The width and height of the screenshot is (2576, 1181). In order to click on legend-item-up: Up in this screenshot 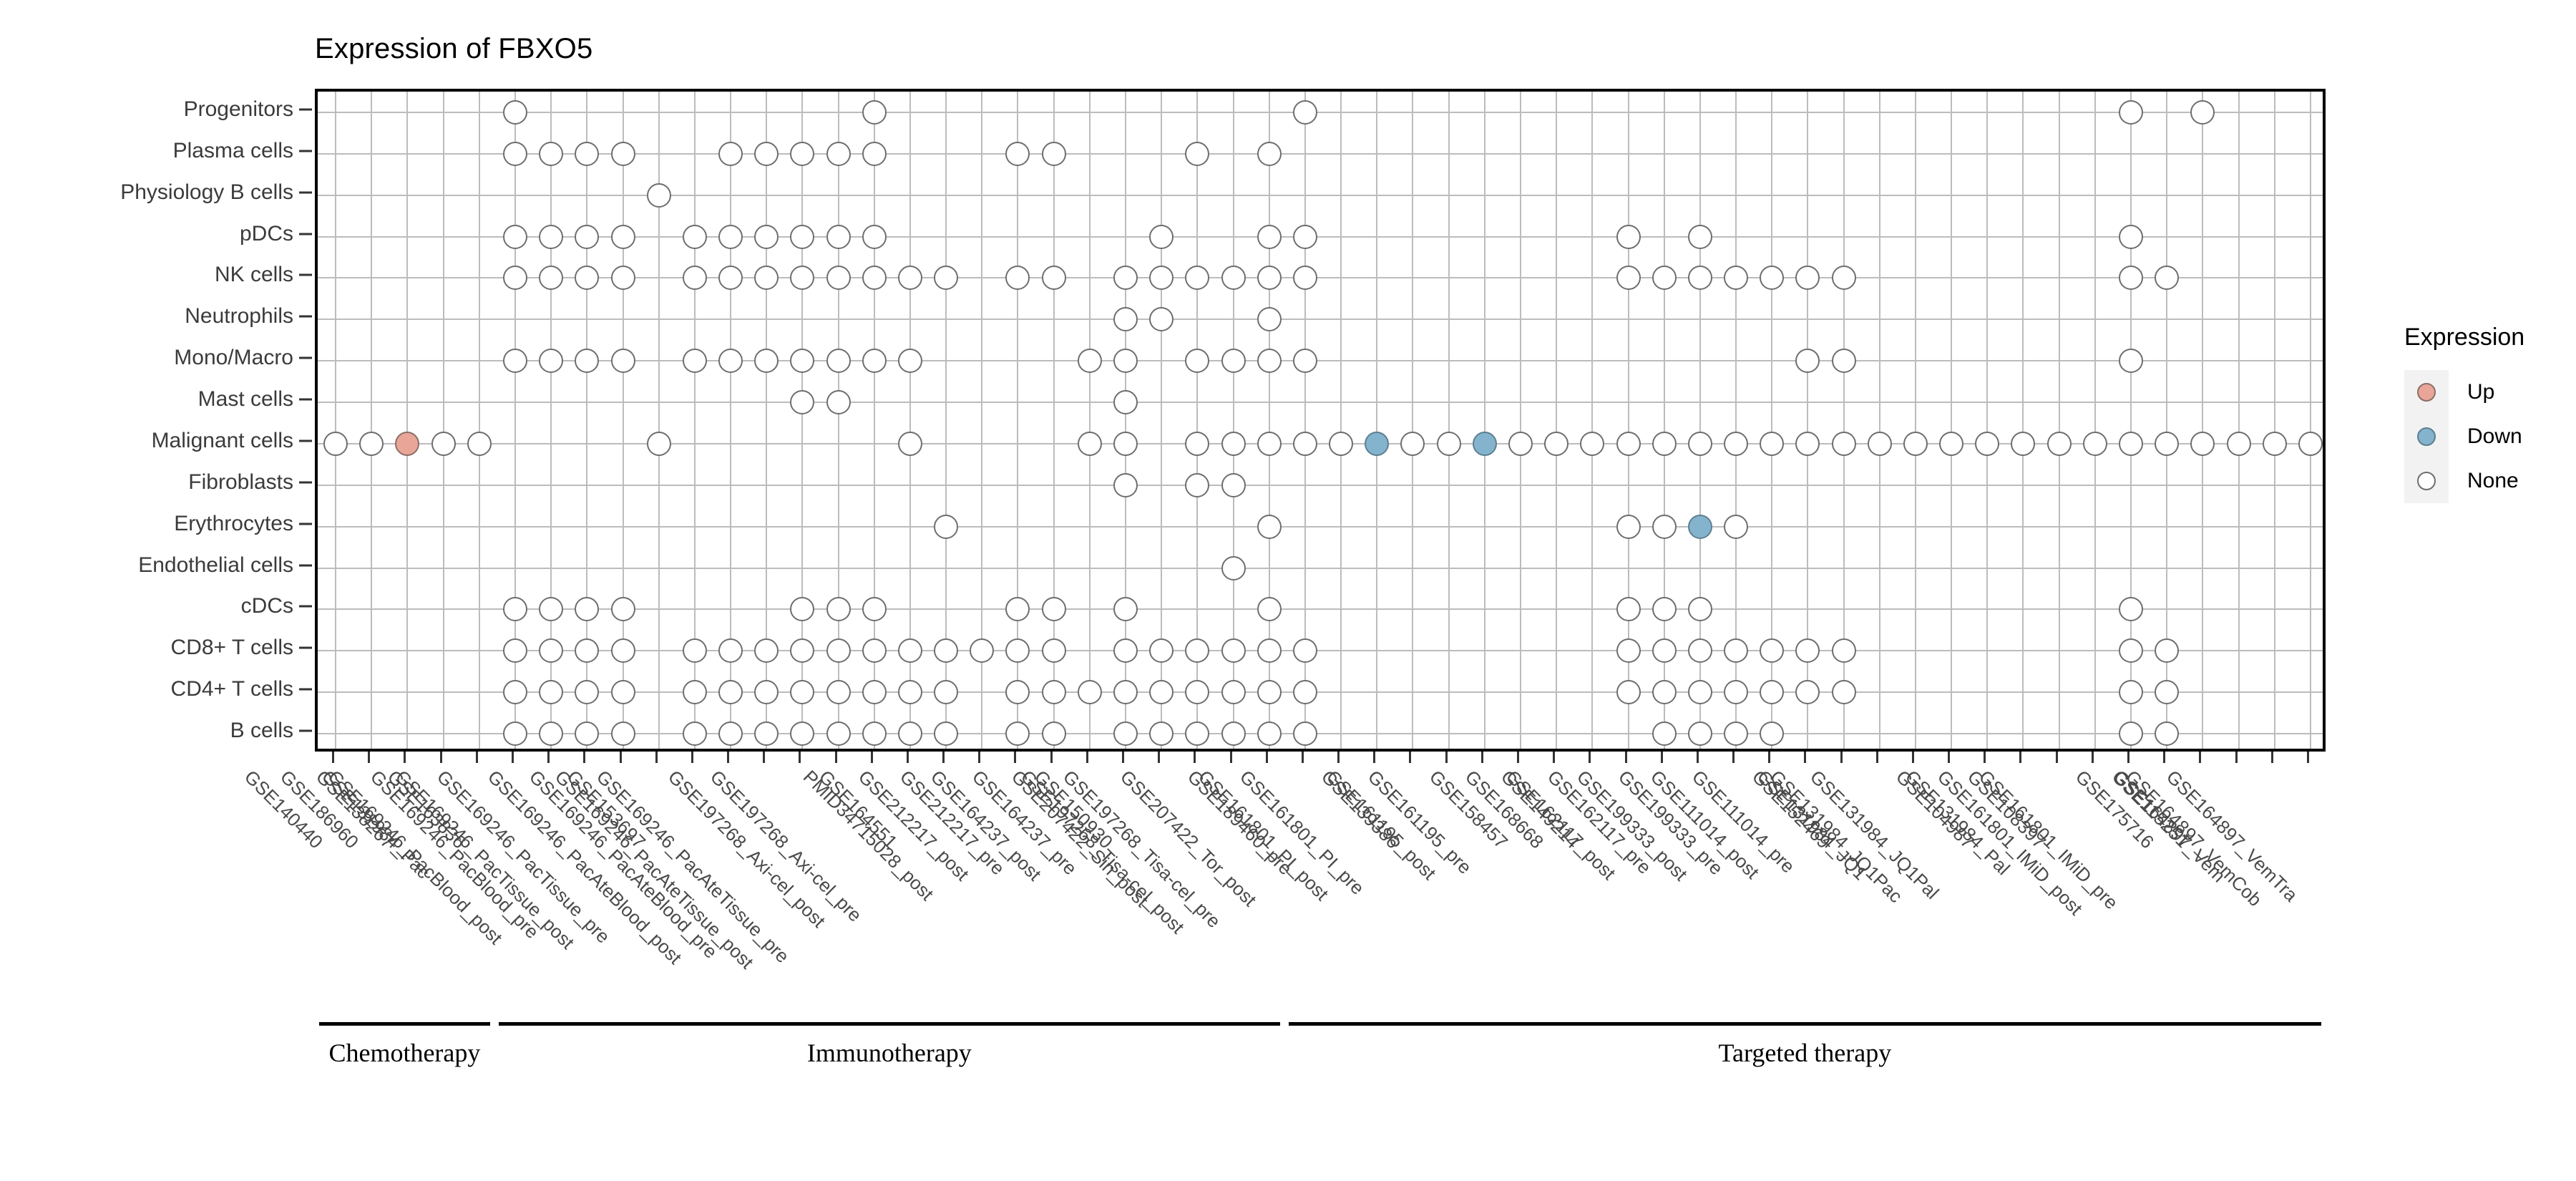, I will do `click(2490, 392)`.